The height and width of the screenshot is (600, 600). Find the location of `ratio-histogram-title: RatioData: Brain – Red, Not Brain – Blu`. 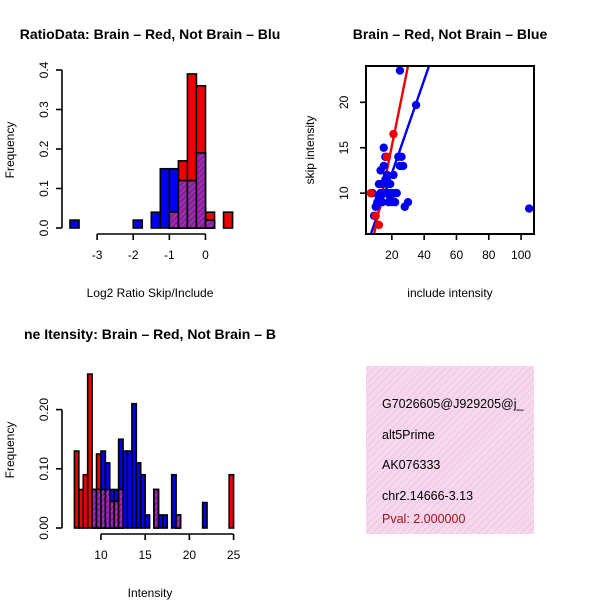

ratio-histogram-title: RatioData: Brain – Red, Not Brain – Blu is located at coordinates (150, 34).